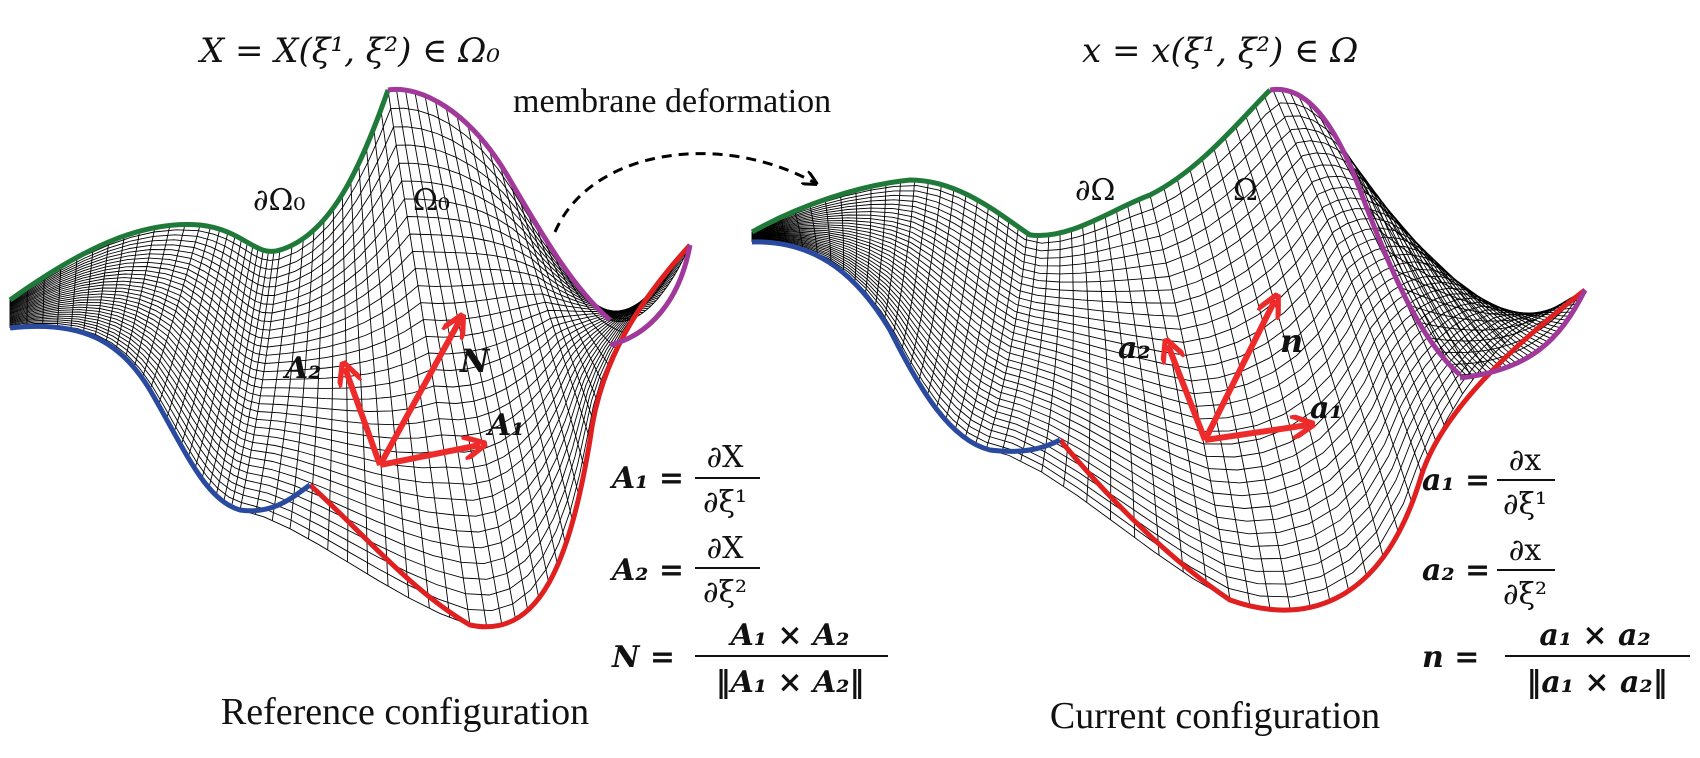 The height and width of the screenshot is (758, 1700). I want to click on reference-edge-blue, so click(160, 418).